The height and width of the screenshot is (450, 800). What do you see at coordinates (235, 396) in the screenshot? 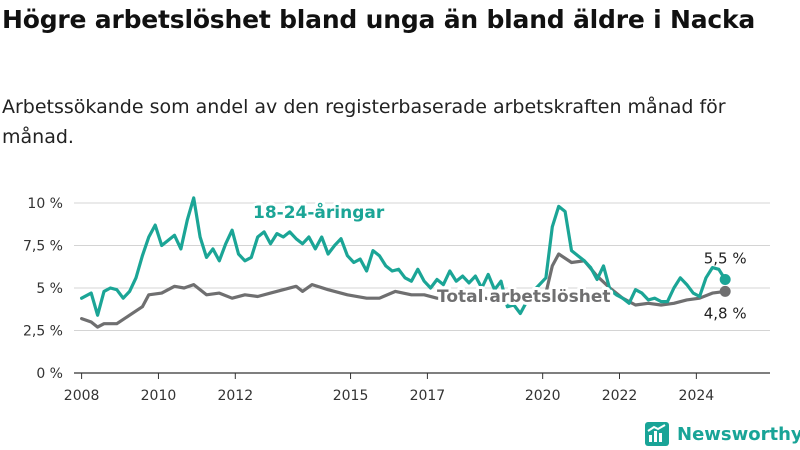
I see `x-tick-label: 2012` at bounding box center [235, 396].